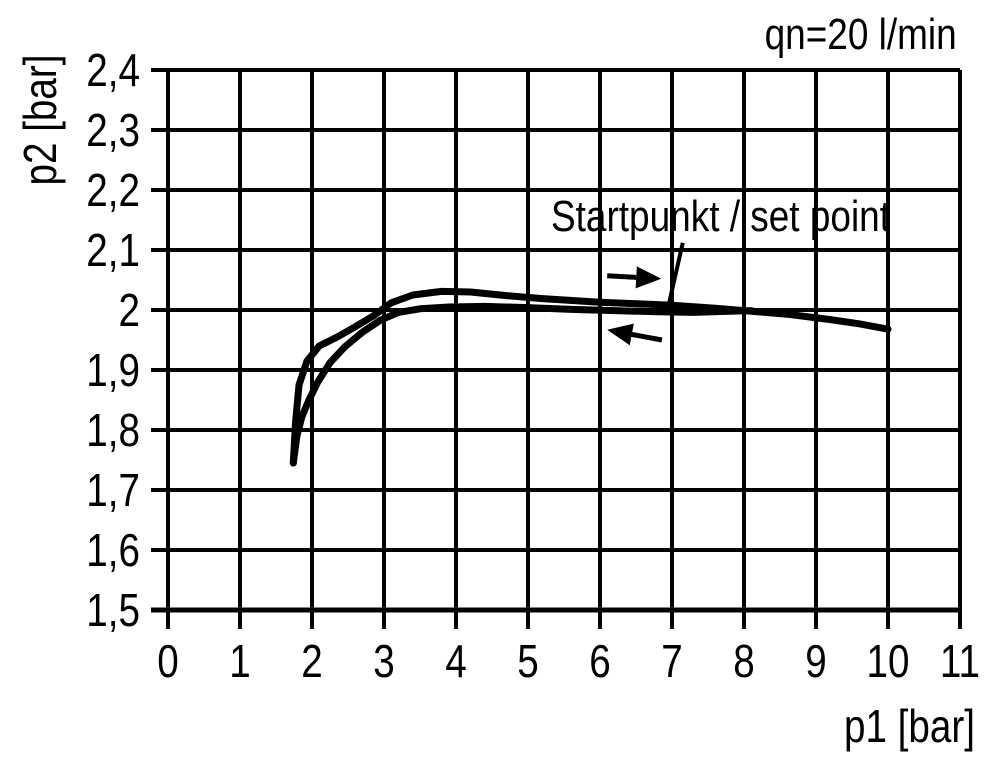 The image size is (1000, 764). What do you see at coordinates (744, 661) in the screenshot?
I see `x-axis-tick-label-8: 8` at bounding box center [744, 661].